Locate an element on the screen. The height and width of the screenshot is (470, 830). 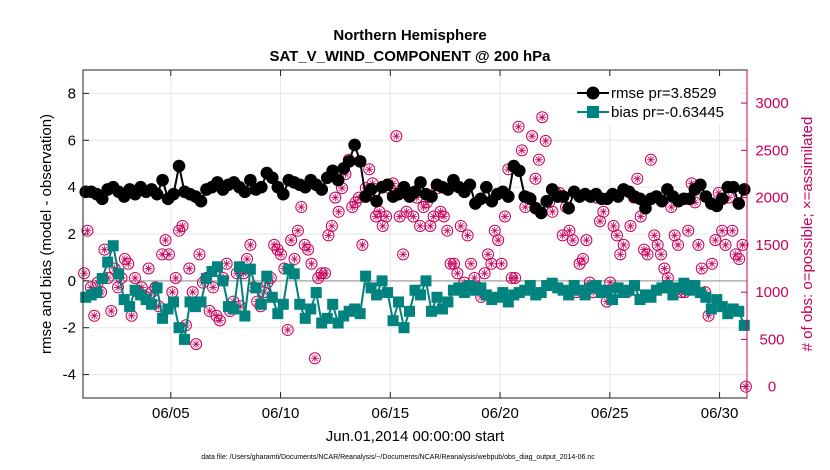
y-tick-label: -2 is located at coordinates (69, 328).